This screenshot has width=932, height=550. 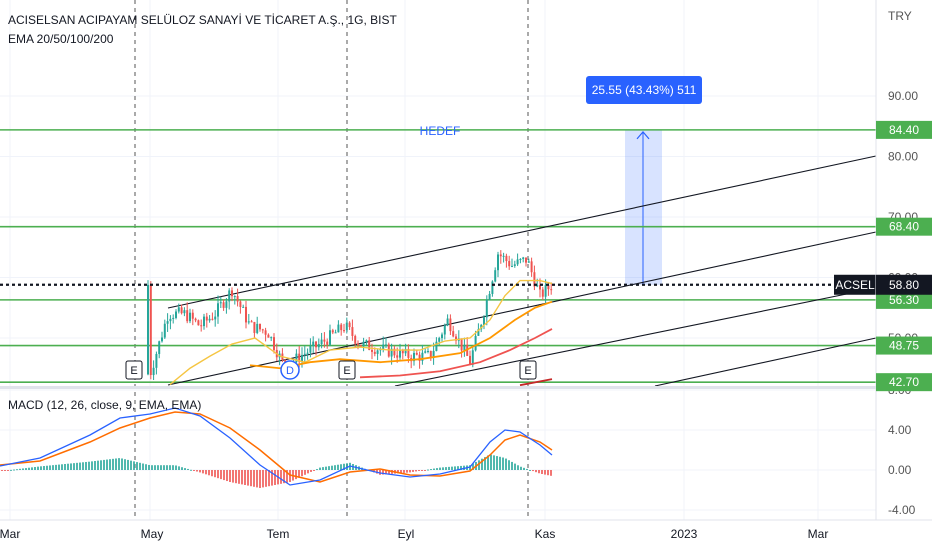 What do you see at coordinates (902, 510) in the screenshot?
I see `macd-tick-label: -4.00` at bounding box center [902, 510].